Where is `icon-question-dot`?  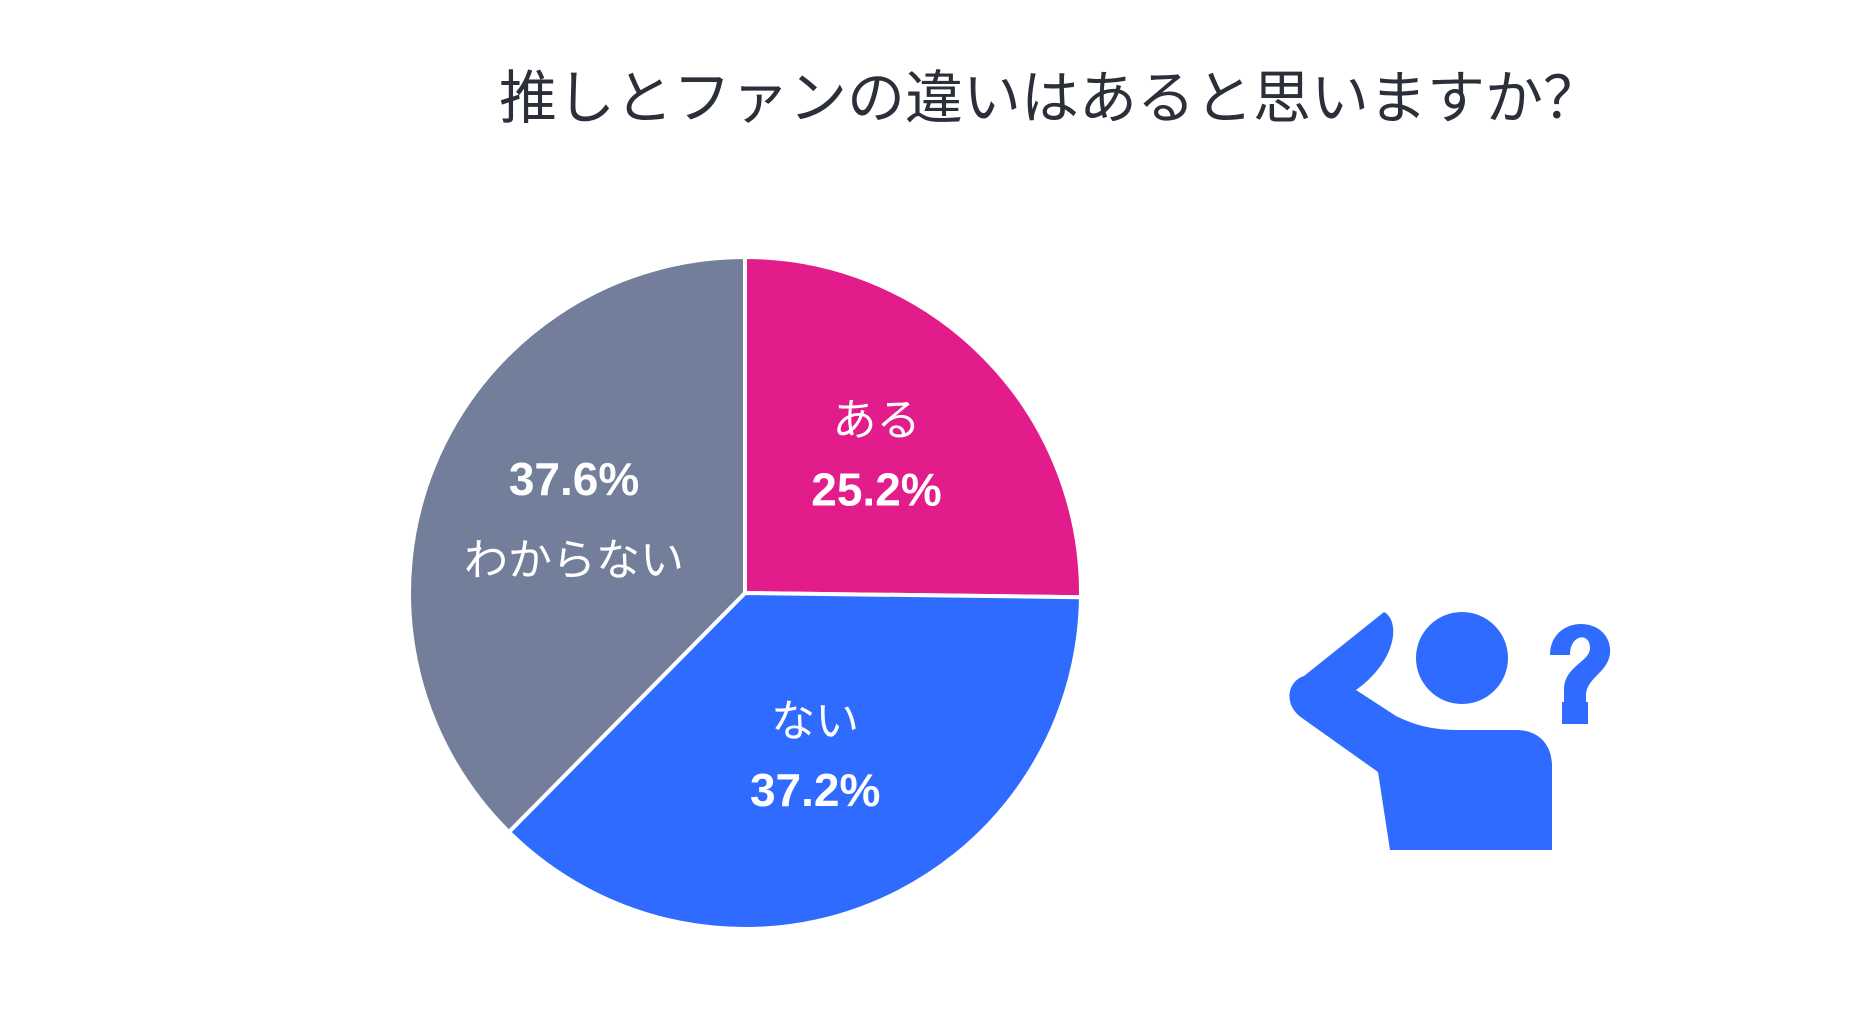
icon-question-dot is located at coordinates (1575, 713).